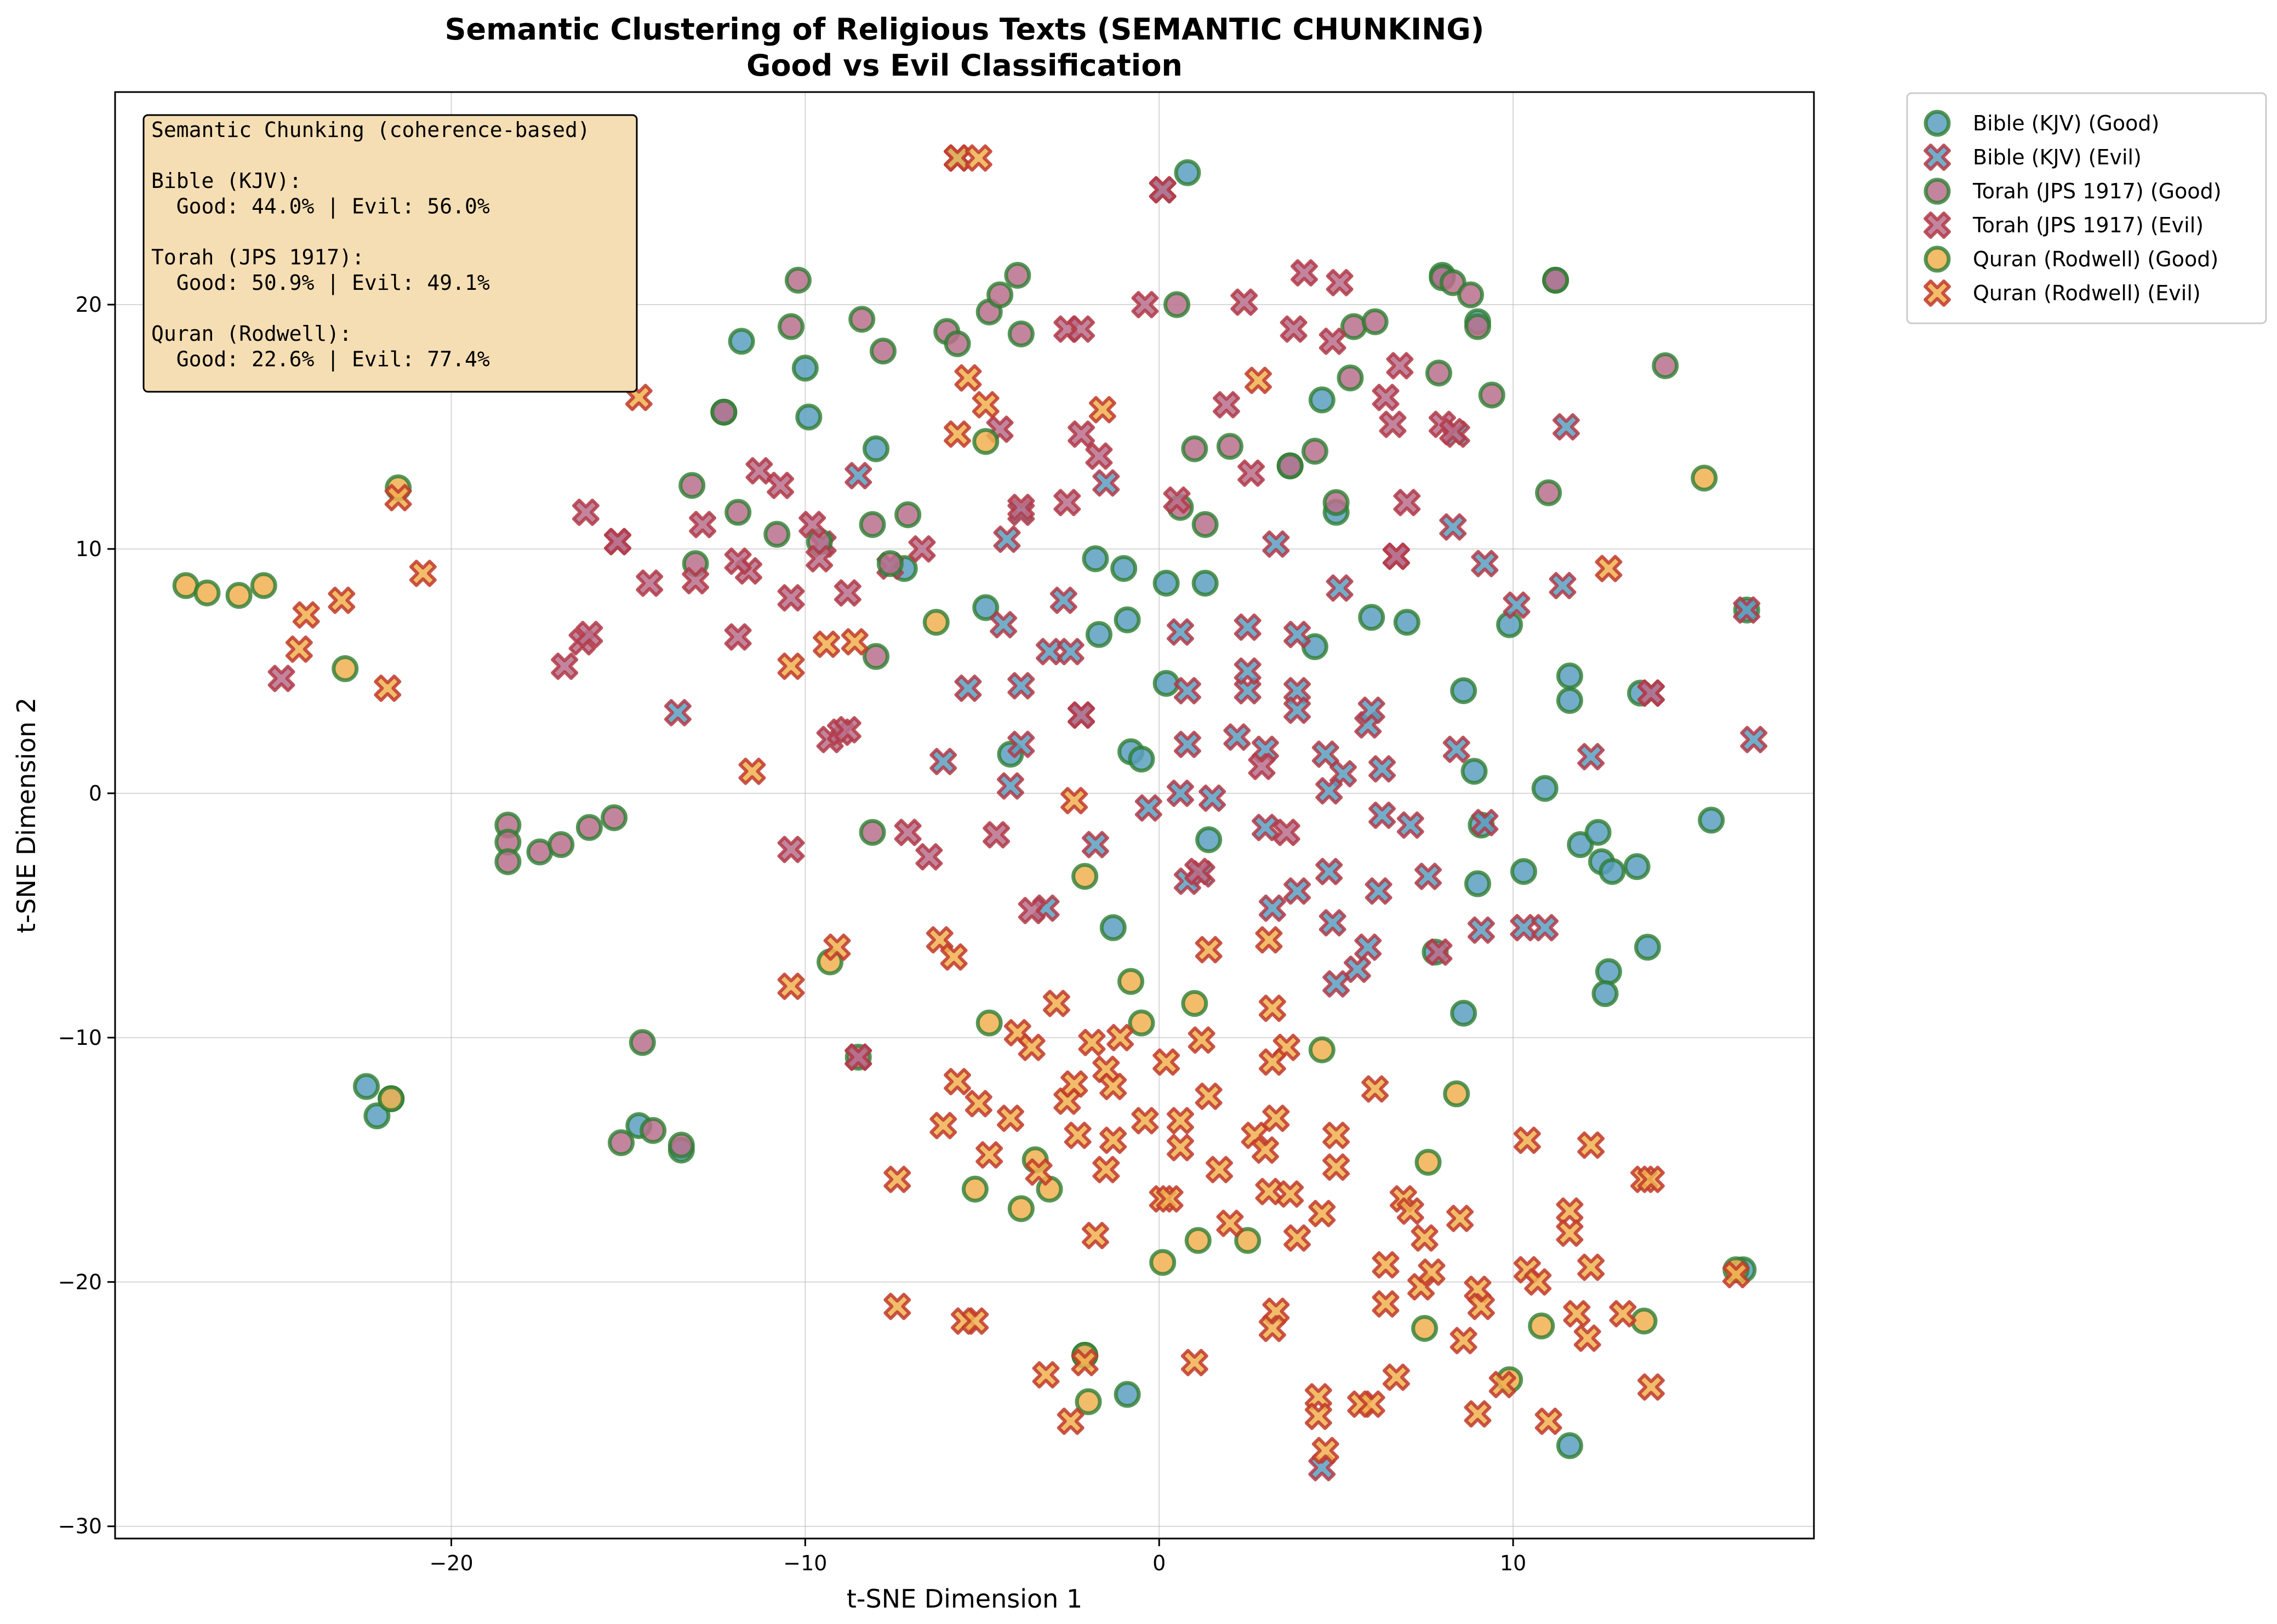  I want to click on legend-item: Torah (JPS 1917) (Evil), so click(2064, 225).